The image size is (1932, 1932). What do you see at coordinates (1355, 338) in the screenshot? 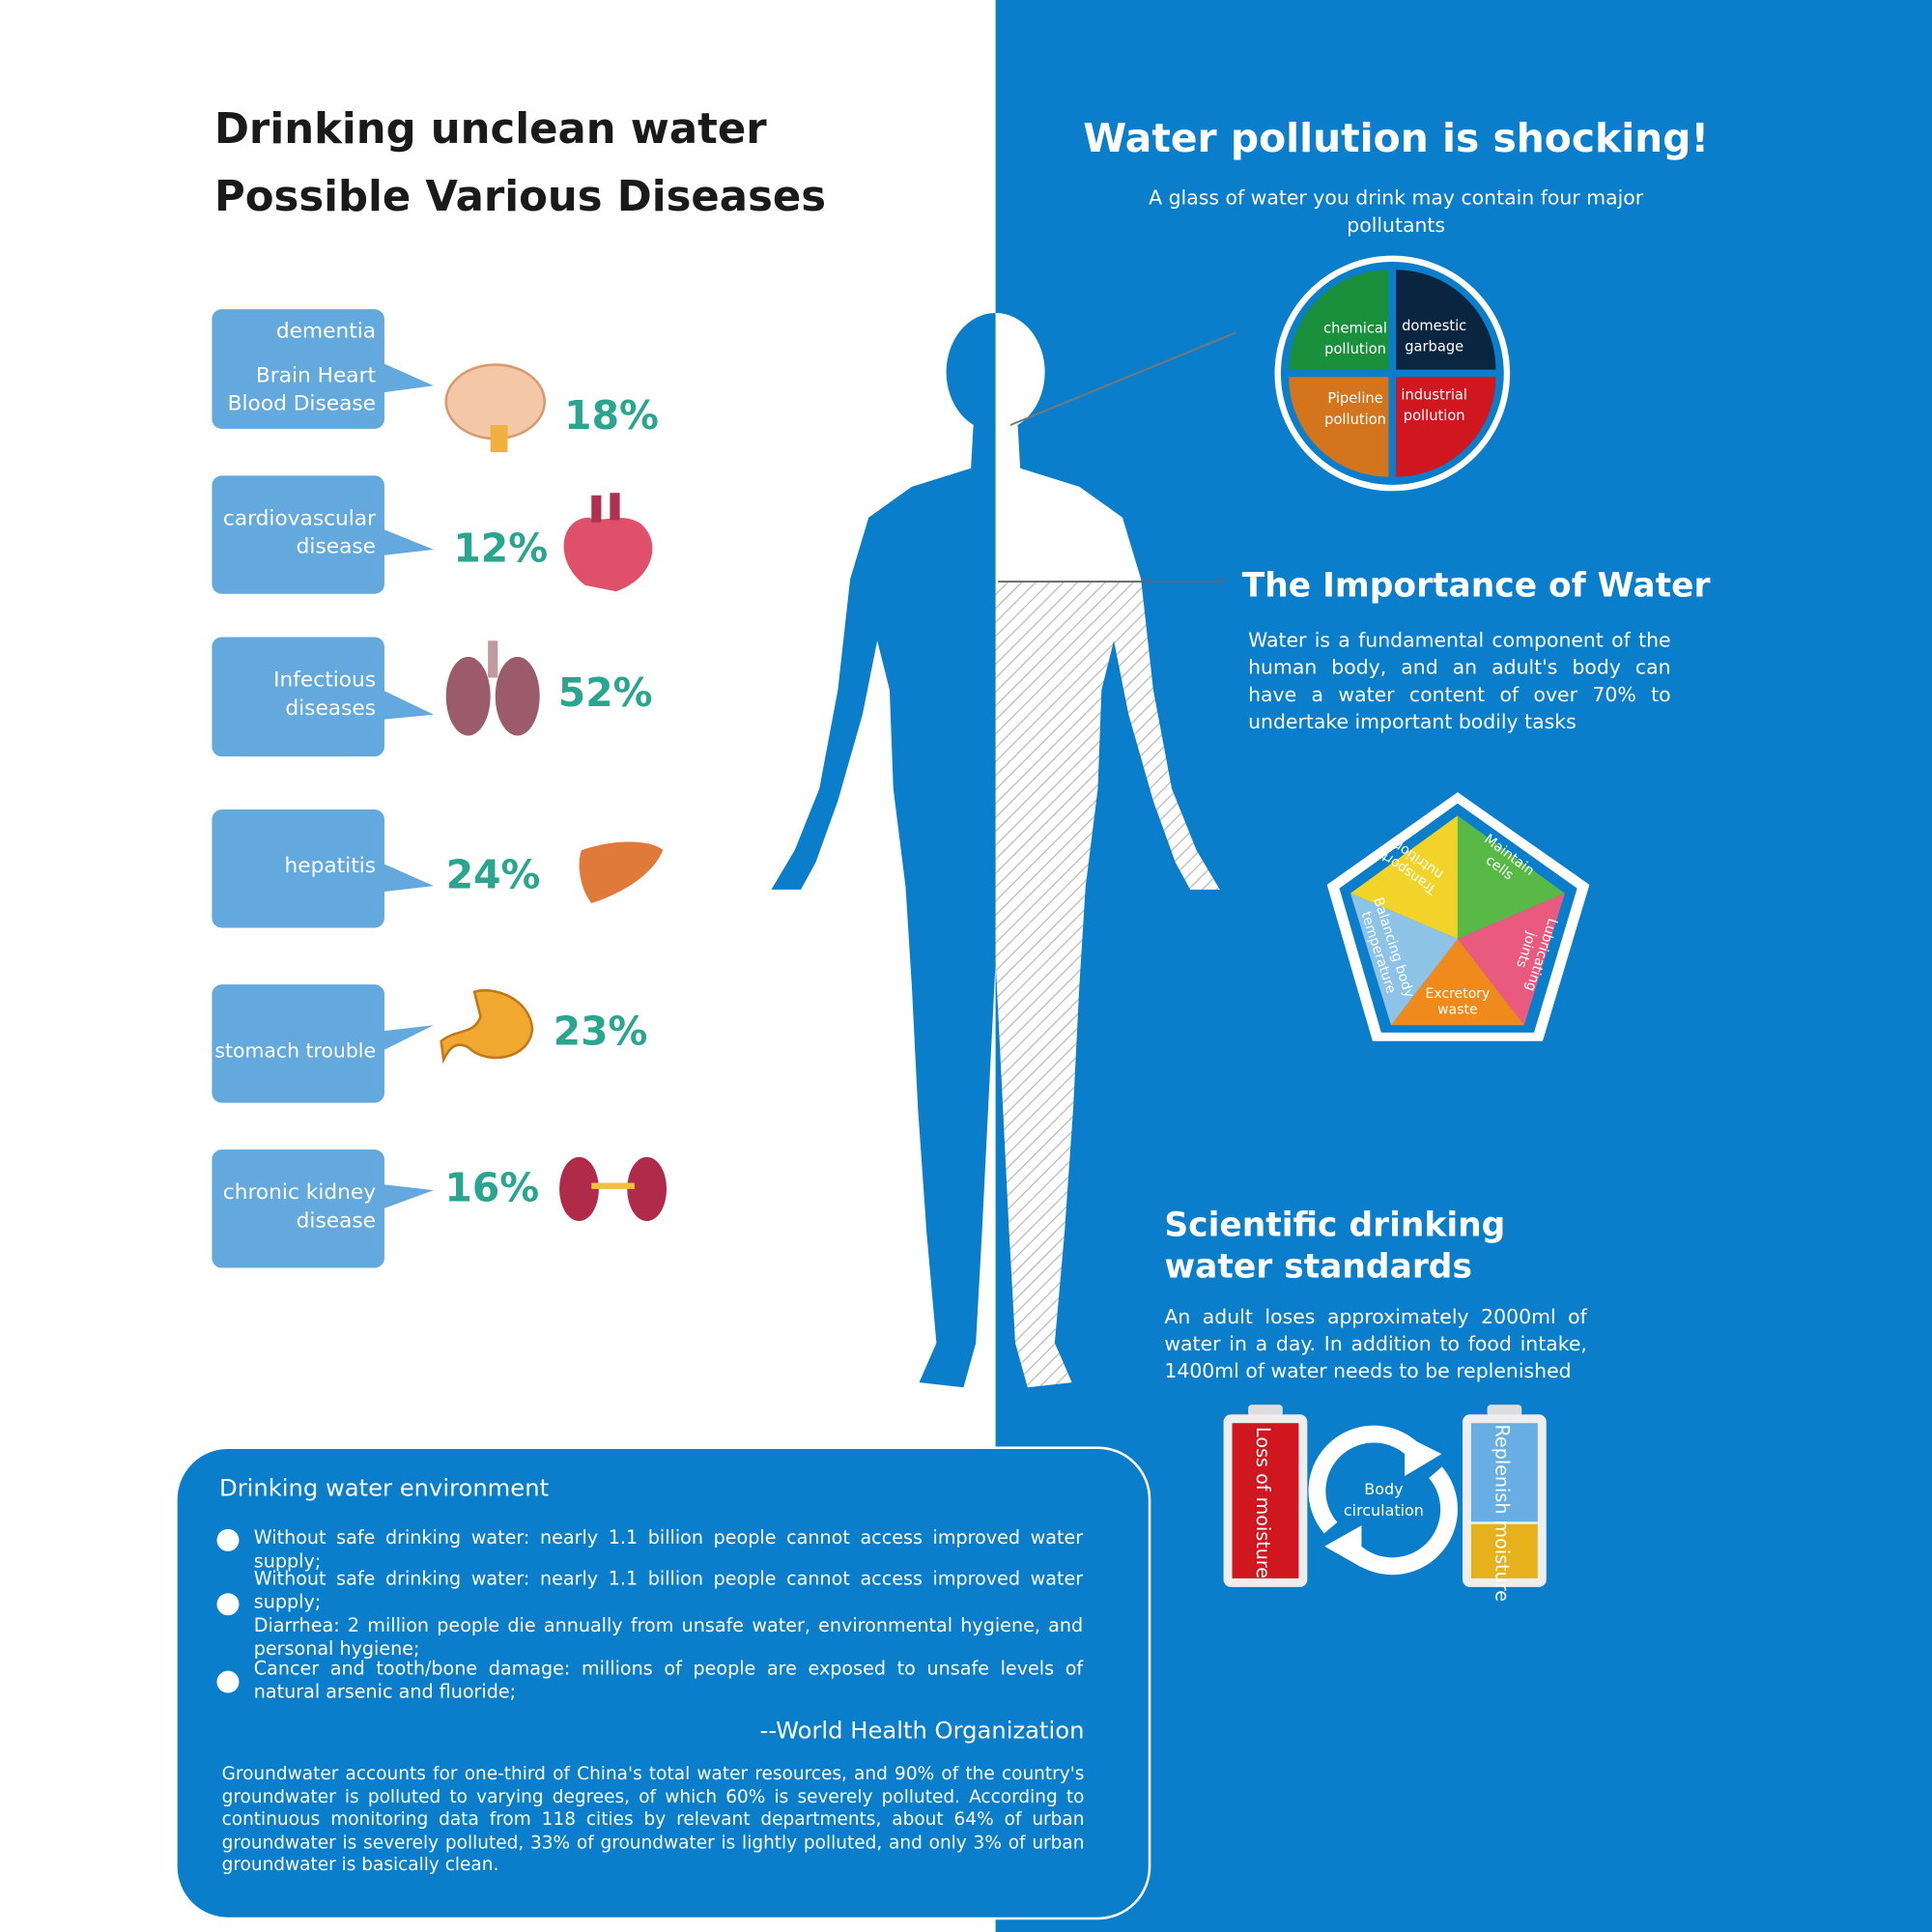
I see `pollutant-label: chemical pollution` at bounding box center [1355, 338].